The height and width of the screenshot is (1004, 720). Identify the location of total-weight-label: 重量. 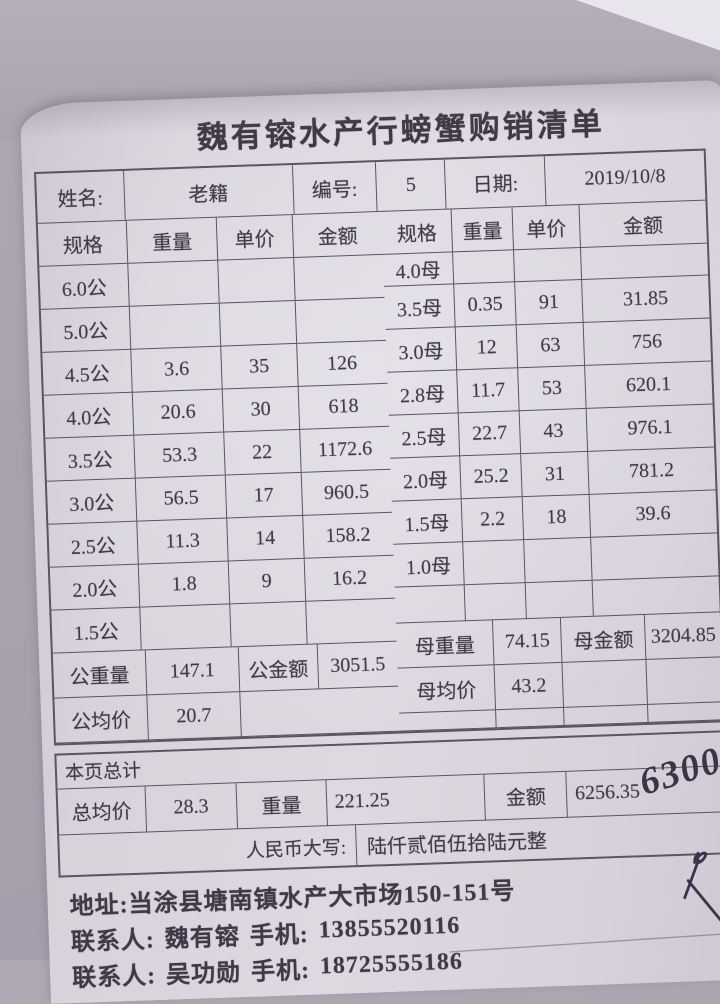
(282, 805).